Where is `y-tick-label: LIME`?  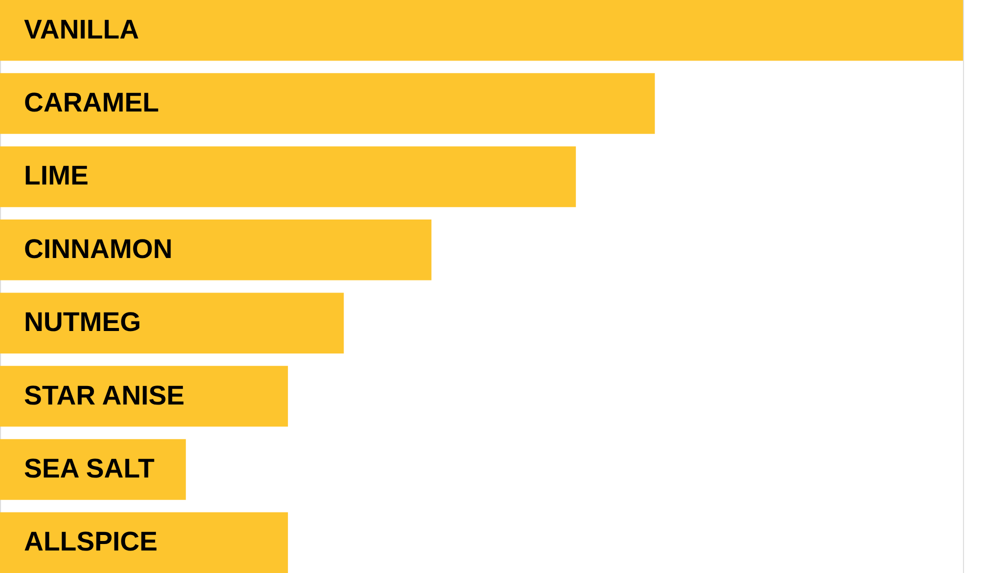 y-tick-label: LIME is located at coordinates (56, 175).